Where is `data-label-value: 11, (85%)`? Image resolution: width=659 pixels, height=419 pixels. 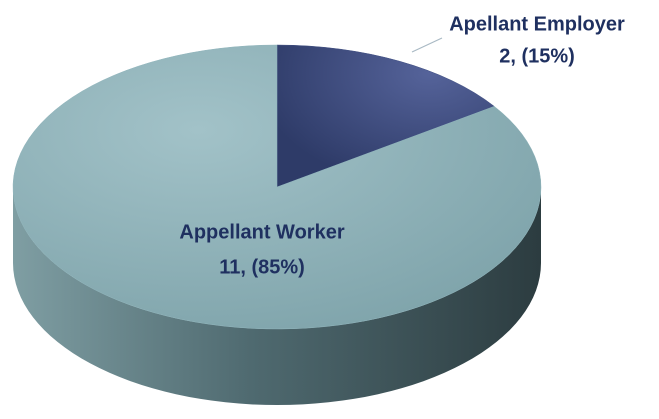
data-label-value: 11, (85%) is located at coordinates (262, 267).